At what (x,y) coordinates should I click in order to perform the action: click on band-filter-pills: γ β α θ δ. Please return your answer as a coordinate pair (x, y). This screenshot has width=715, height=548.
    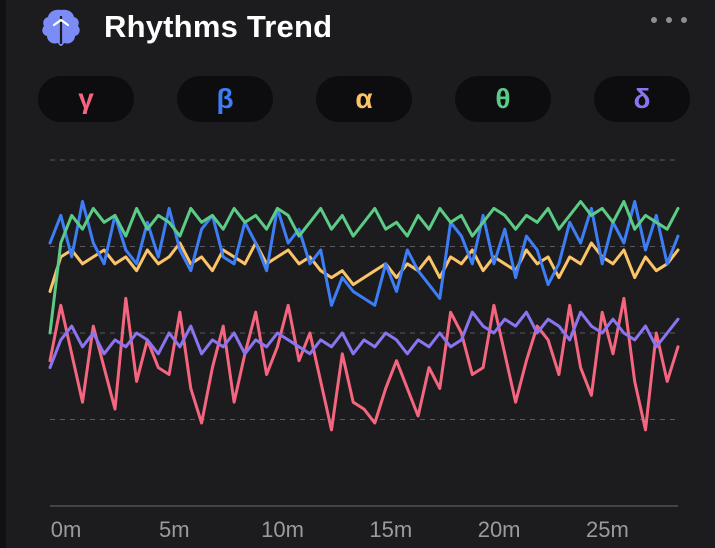
    Looking at the image, I should click on (364, 99).